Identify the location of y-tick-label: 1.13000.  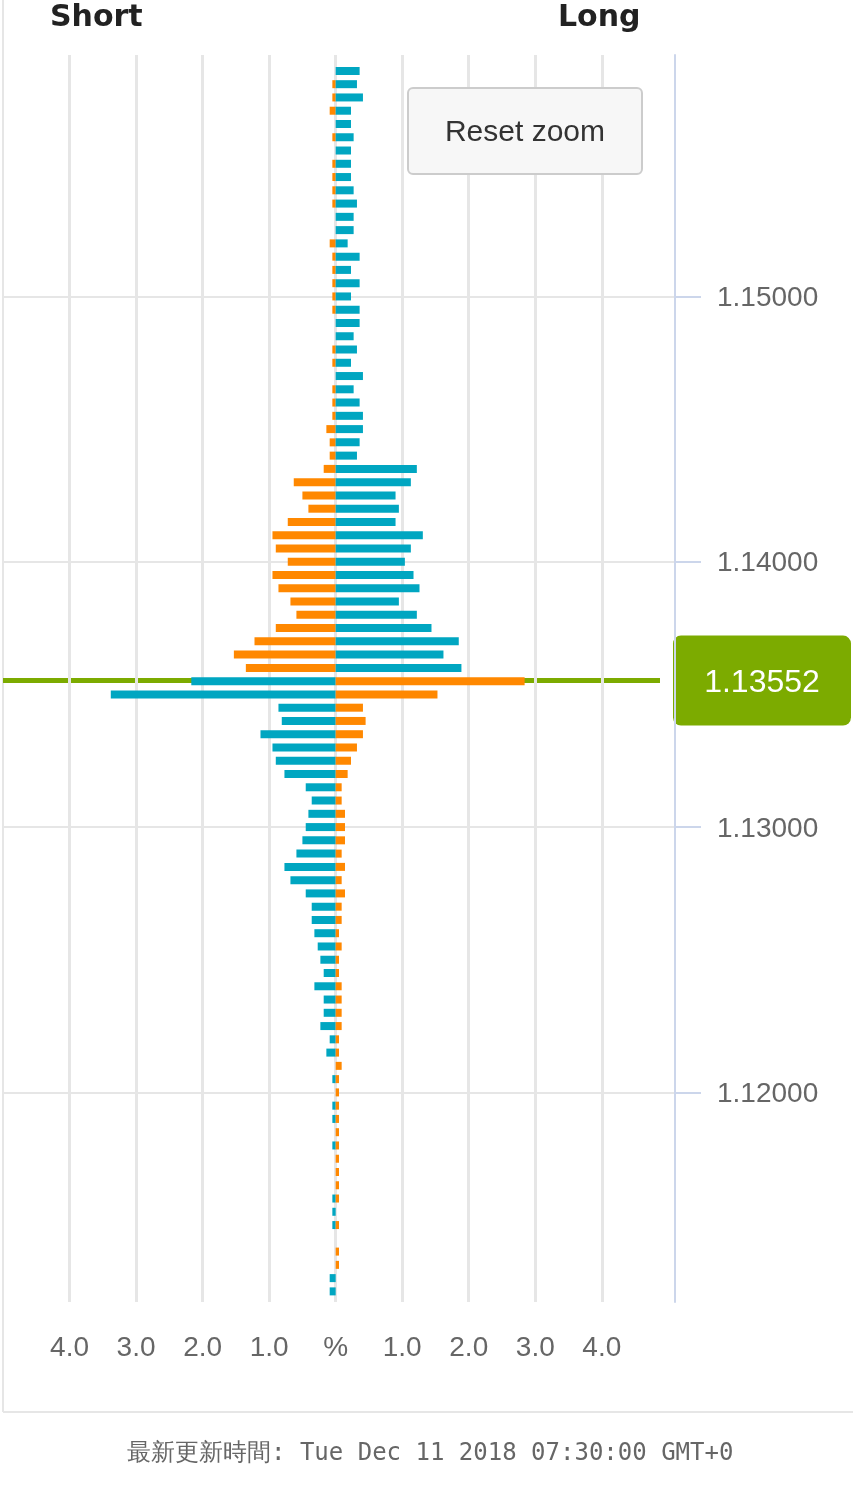
(768, 827).